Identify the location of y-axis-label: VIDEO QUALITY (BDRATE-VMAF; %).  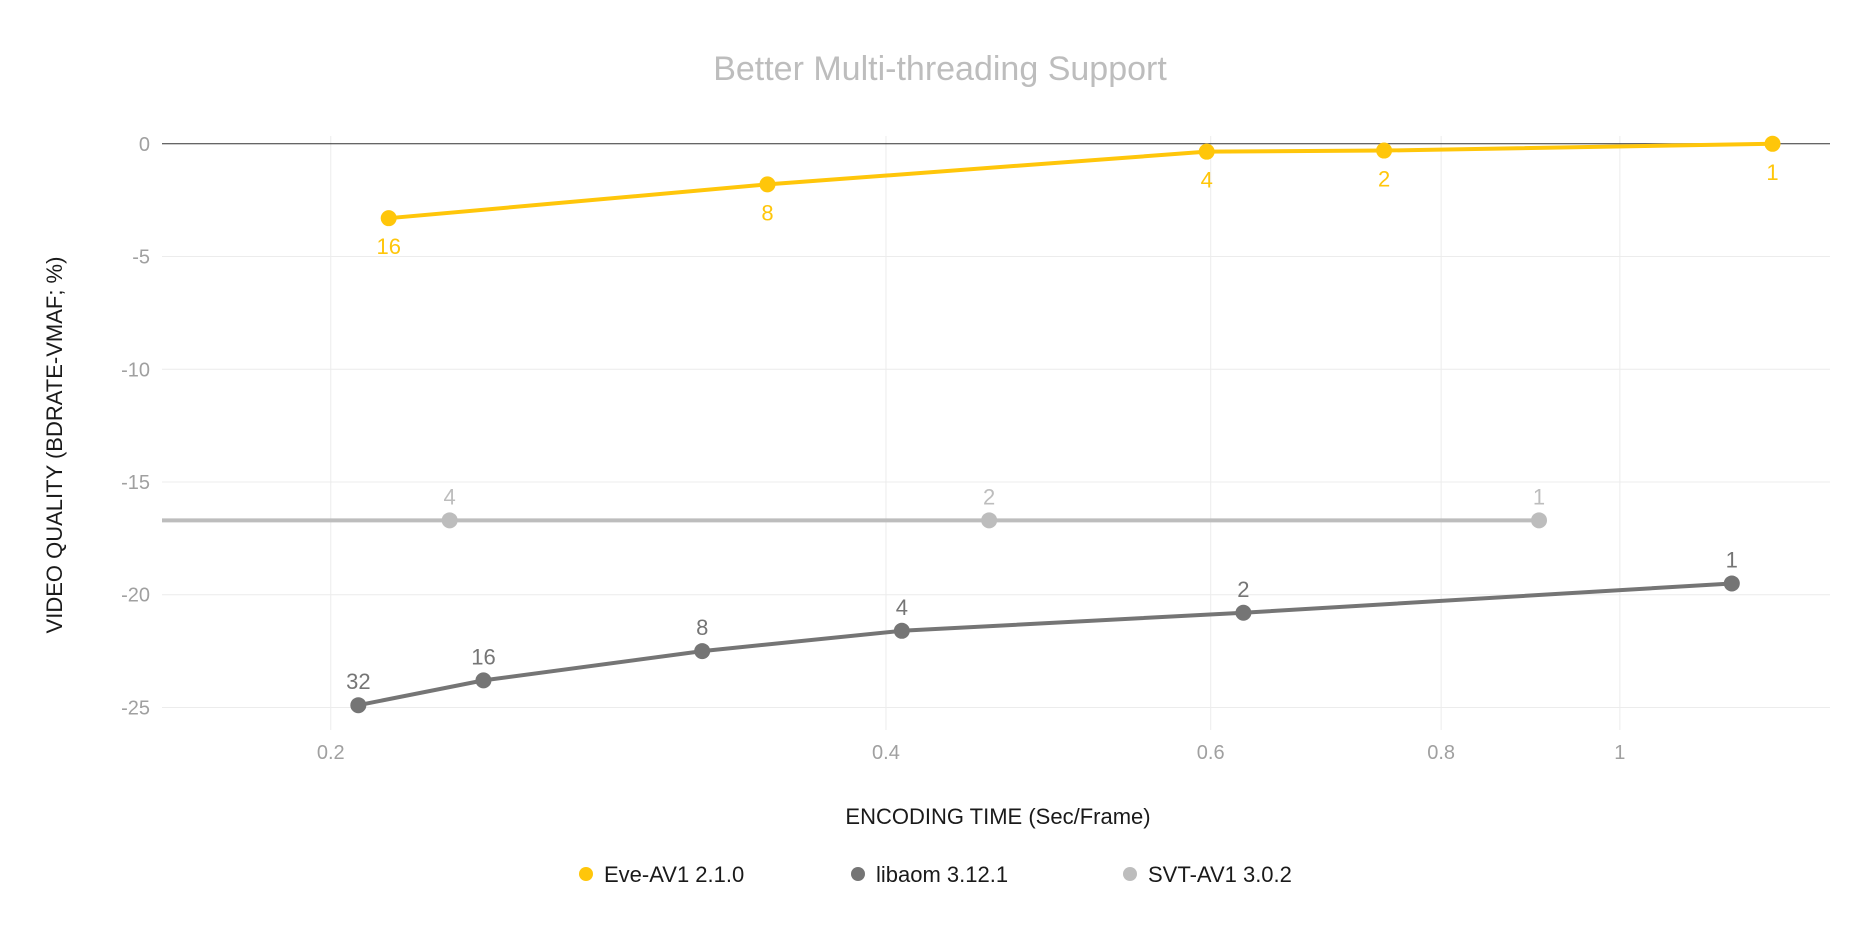
(54, 445).